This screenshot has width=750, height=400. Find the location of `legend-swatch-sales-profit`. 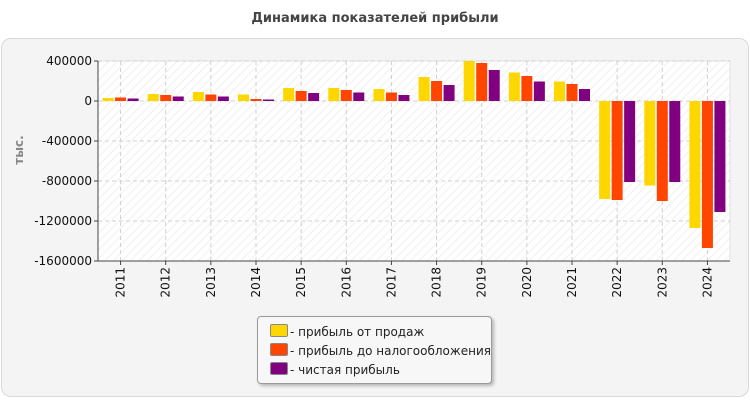

legend-swatch-sales-profit is located at coordinates (279, 330).